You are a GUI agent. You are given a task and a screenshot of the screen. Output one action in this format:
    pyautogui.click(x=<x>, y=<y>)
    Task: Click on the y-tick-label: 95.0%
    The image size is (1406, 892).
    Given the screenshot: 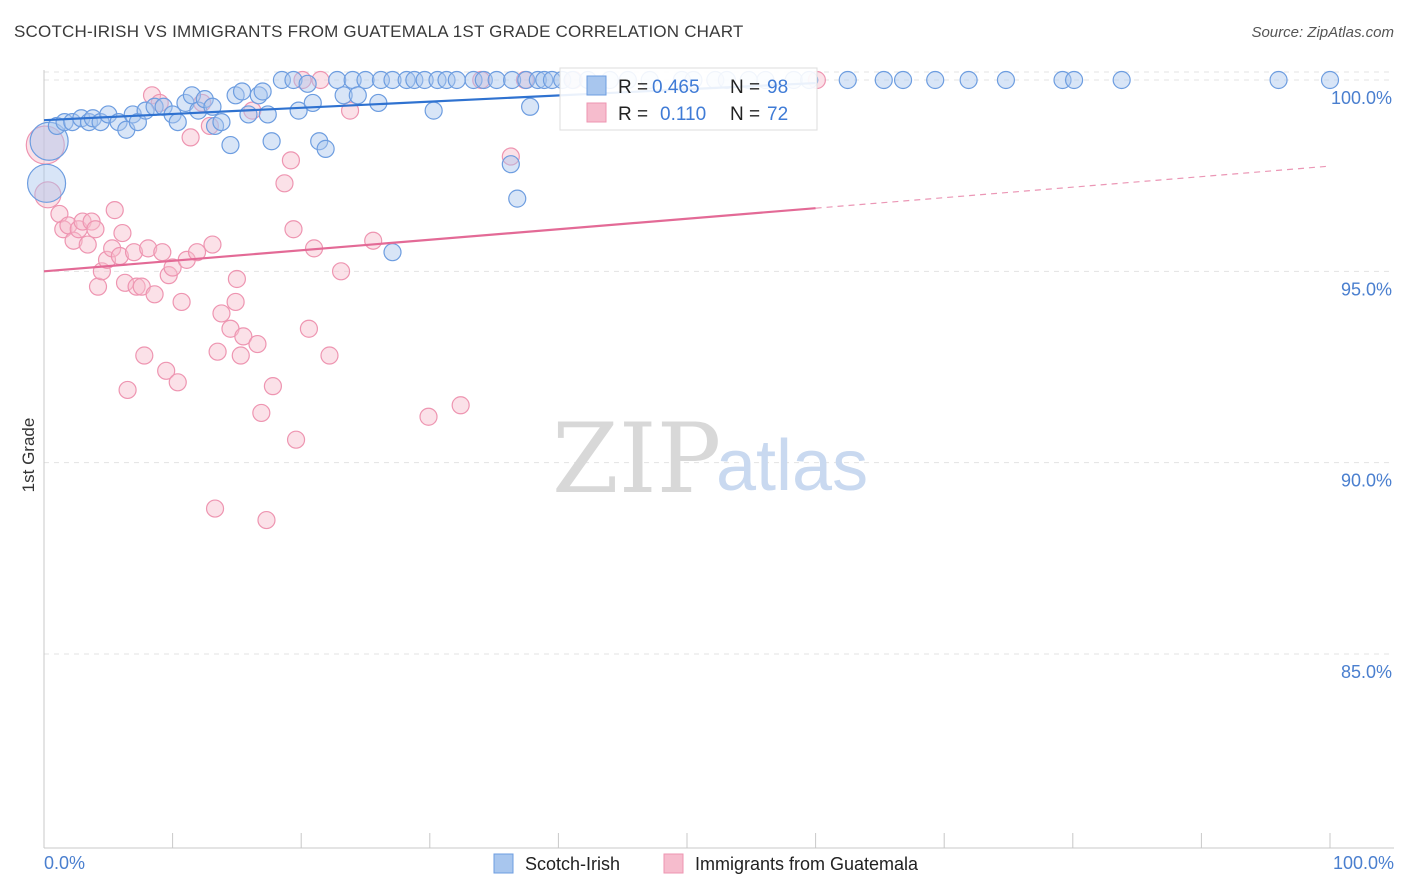 What is the action you would take?
    pyautogui.click(x=1366, y=289)
    